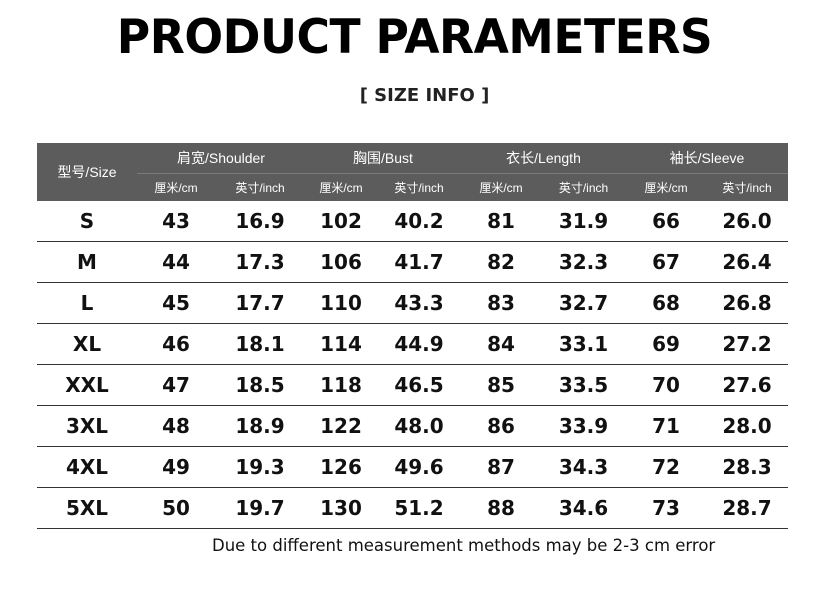 The width and height of the screenshot is (829, 591). Describe the element at coordinates (666, 385) in the screenshot. I see `cell-sleeve-cm: 70` at that location.